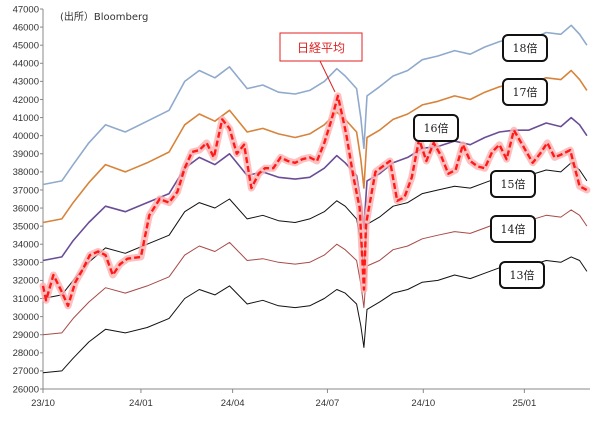  What do you see at coordinates (43, 403) in the screenshot?
I see `x-tick-label: 23/10` at bounding box center [43, 403].